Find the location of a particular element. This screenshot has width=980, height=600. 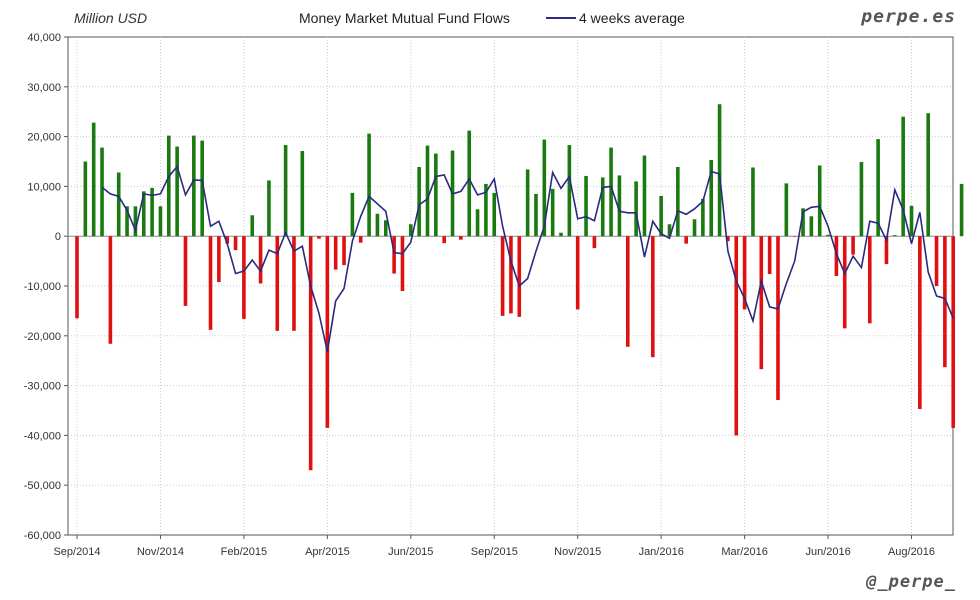

unit-label: Million USD is located at coordinates (111, 18).